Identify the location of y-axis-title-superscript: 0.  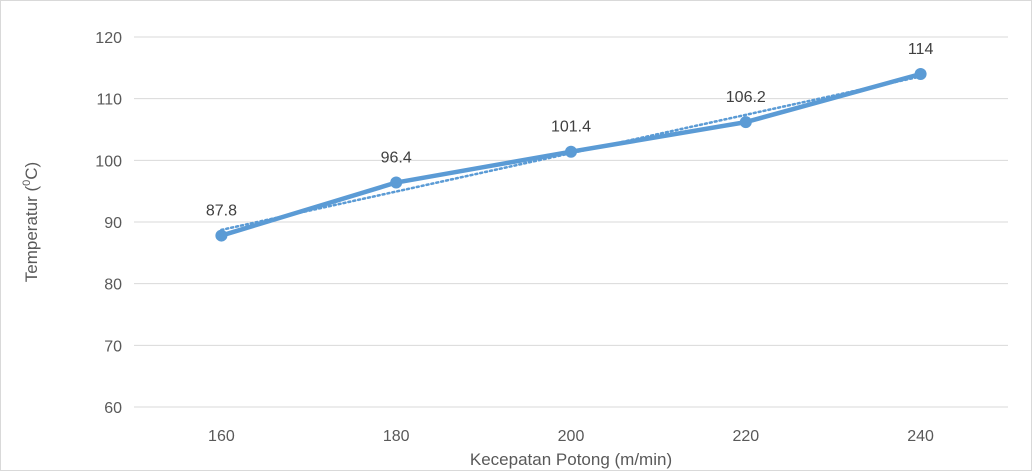
(27, 183).